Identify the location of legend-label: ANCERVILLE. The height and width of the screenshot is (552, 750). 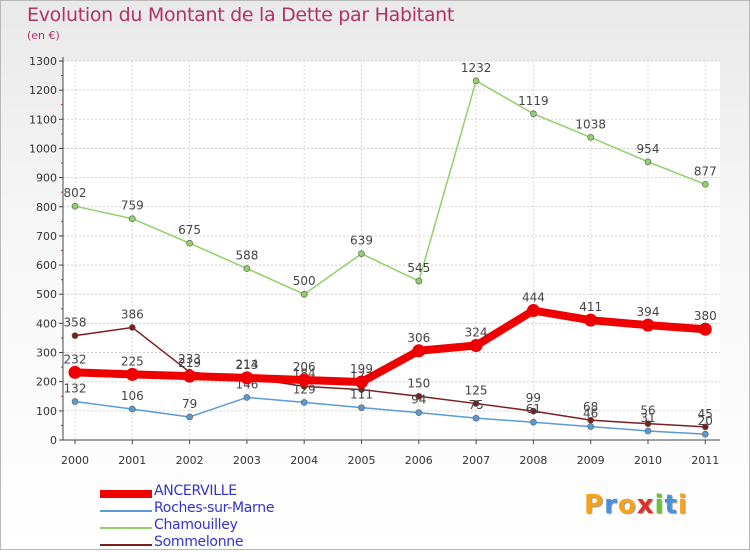
(195, 491).